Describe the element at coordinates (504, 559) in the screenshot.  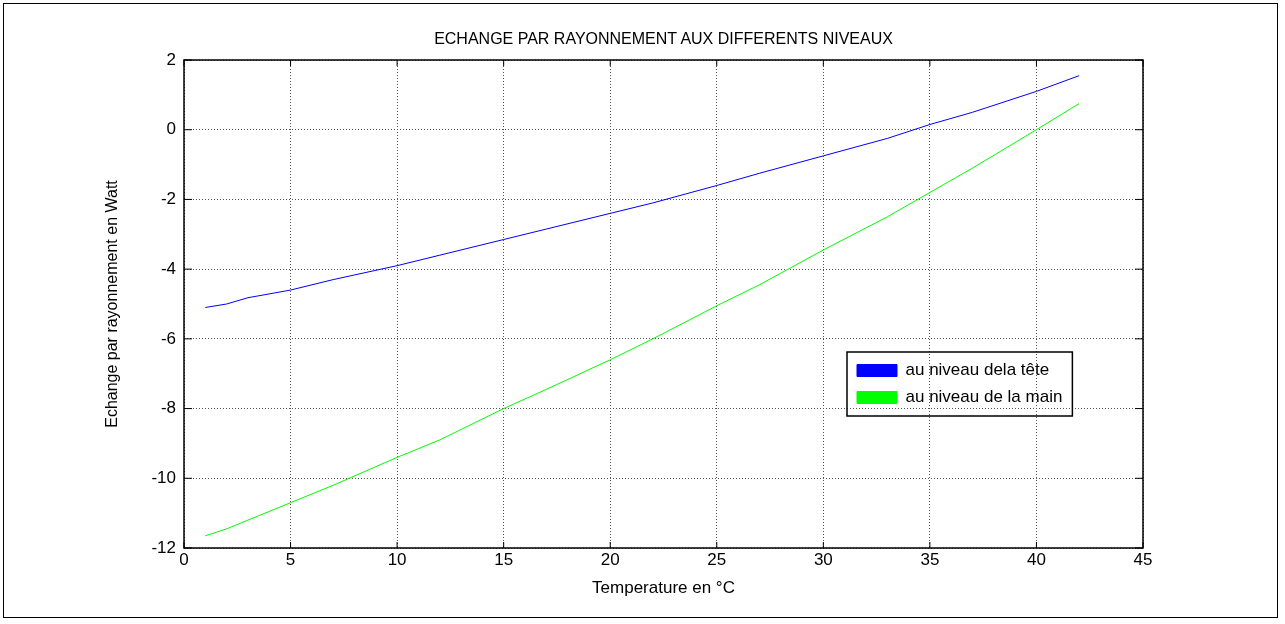
I see `x-tick-label: 15` at that location.